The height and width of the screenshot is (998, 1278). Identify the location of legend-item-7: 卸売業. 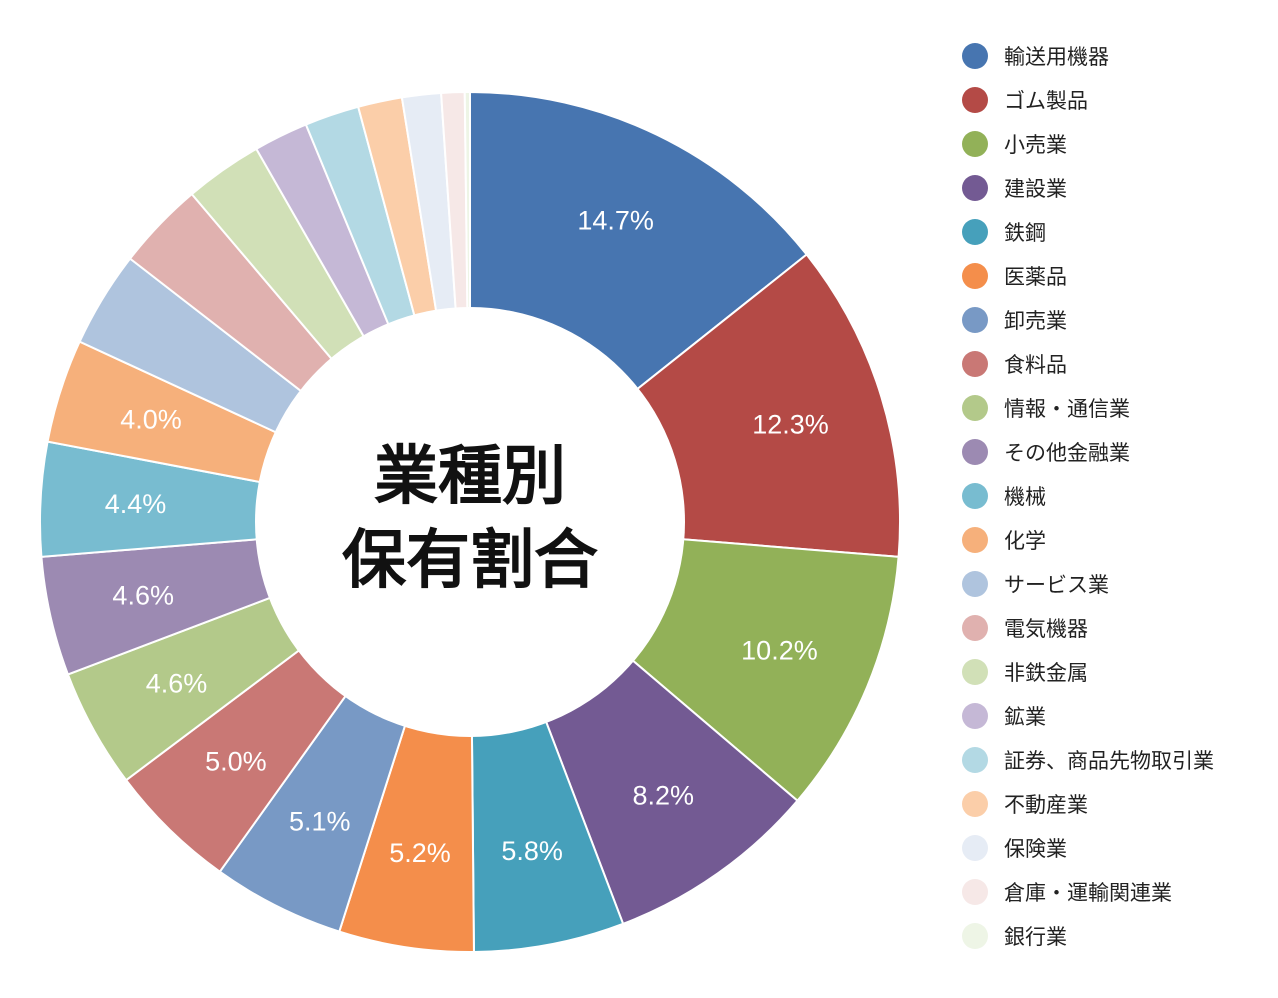
(1117, 320).